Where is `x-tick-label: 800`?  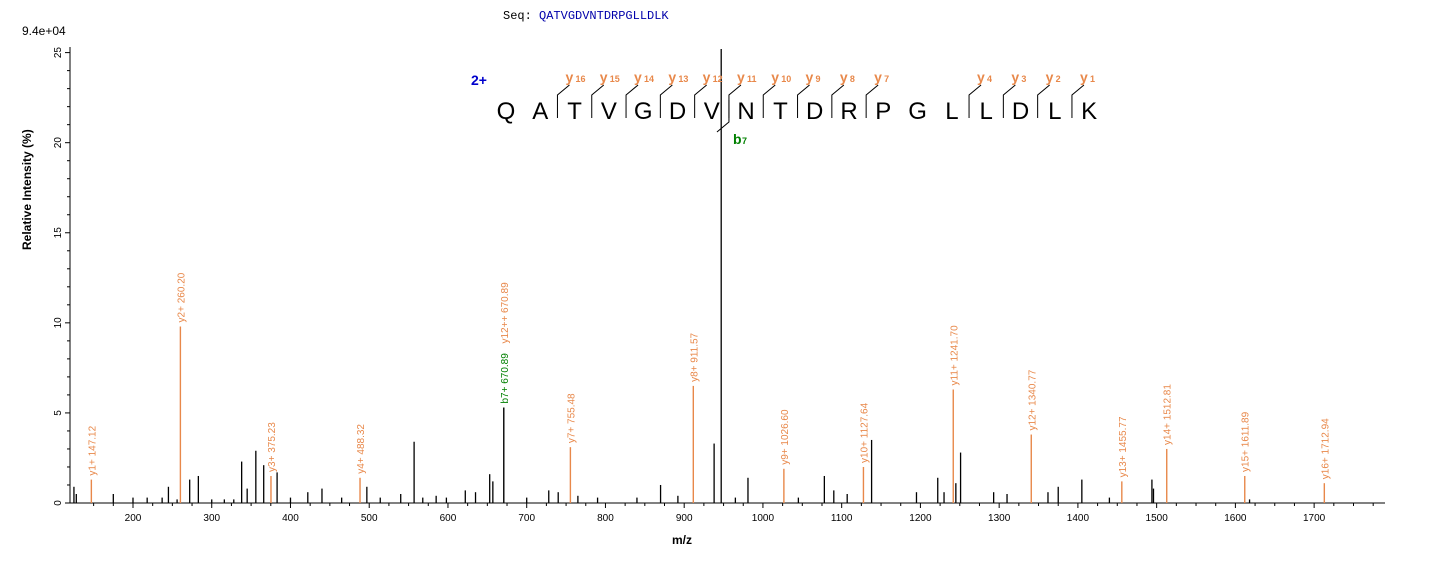 x-tick-label: 800 is located at coordinates (605, 518).